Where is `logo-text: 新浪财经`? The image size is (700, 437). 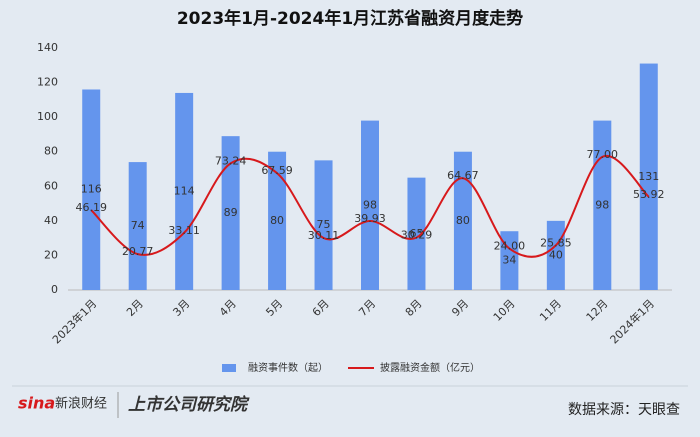
logo-text: 新浪财经 is located at coordinates (81, 404).